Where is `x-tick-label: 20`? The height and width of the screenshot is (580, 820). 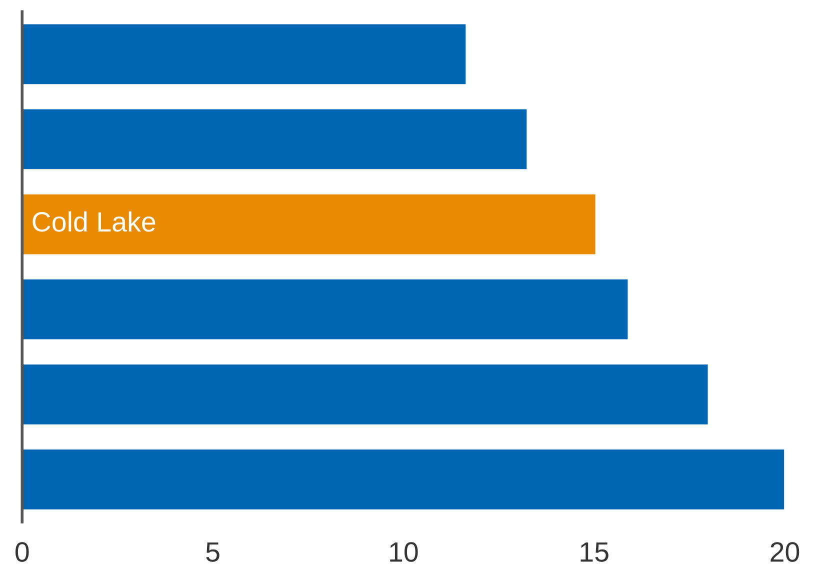 x-tick-label: 20 is located at coordinates (785, 552).